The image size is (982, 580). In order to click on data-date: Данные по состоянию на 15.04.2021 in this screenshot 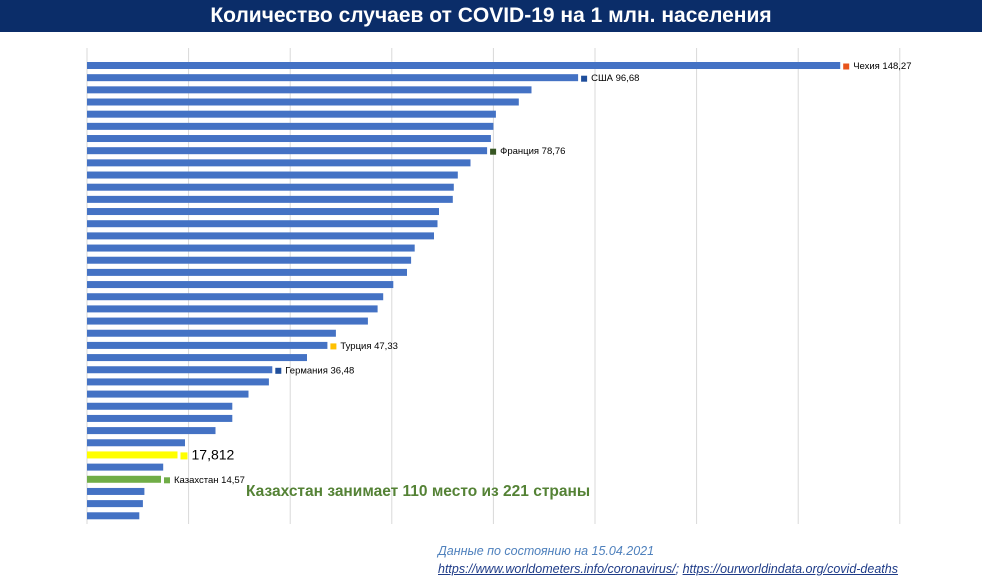, I will do `click(546, 551)`.